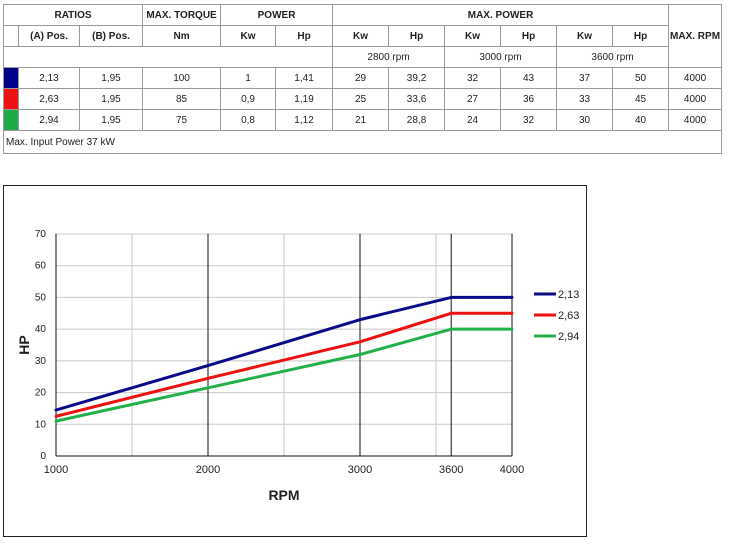 The image size is (740, 545). What do you see at coordinates (362, 142) in the screenshot?
I see `footnote: Max. Input Power 37 kW` at bounding box center [362, 142].